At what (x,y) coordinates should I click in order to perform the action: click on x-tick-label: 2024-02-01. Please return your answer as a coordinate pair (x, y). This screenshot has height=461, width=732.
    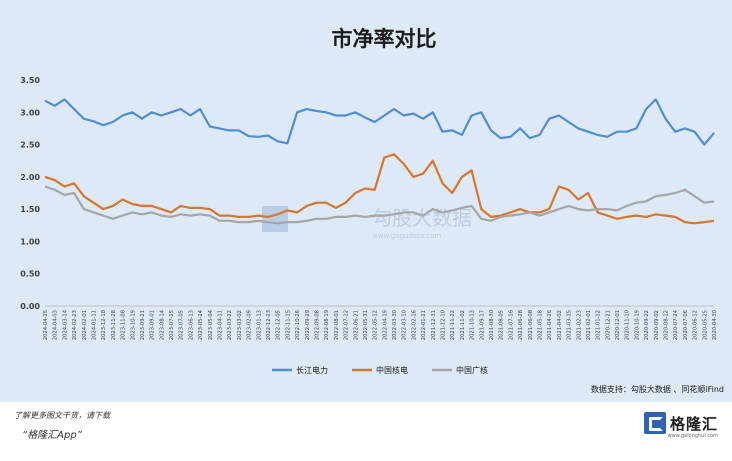
    Looking at the image, I should click on (85, 325).